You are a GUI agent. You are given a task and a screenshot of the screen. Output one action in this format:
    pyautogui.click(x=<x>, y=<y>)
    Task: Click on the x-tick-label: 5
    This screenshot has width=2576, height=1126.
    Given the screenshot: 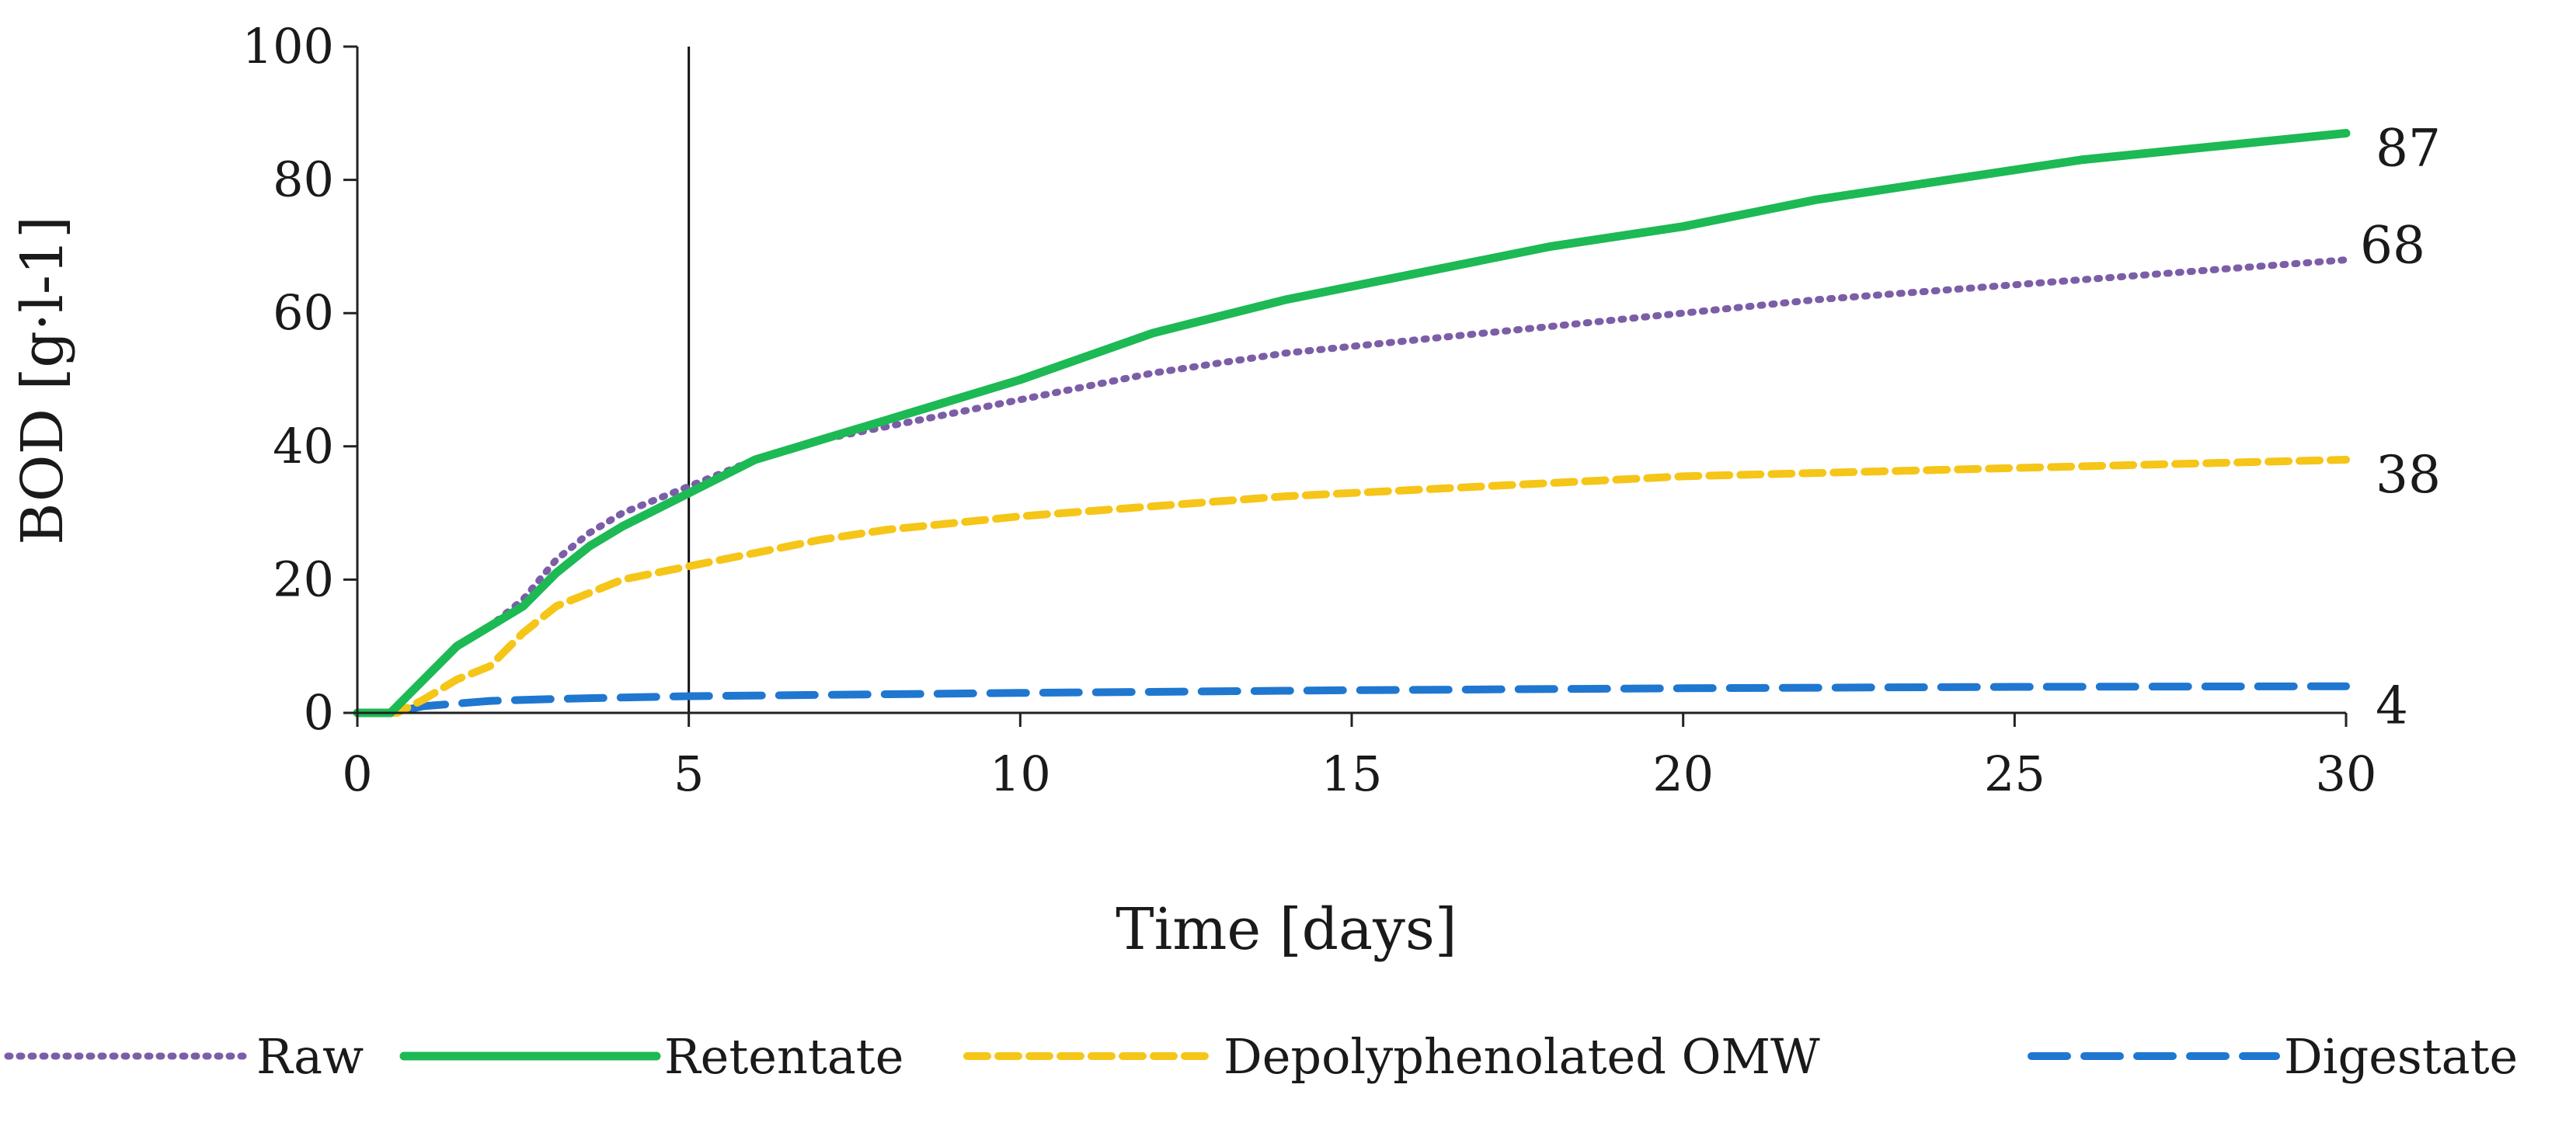 What is the action you would take?
    pyautogui.click(x=689, y=773)
    